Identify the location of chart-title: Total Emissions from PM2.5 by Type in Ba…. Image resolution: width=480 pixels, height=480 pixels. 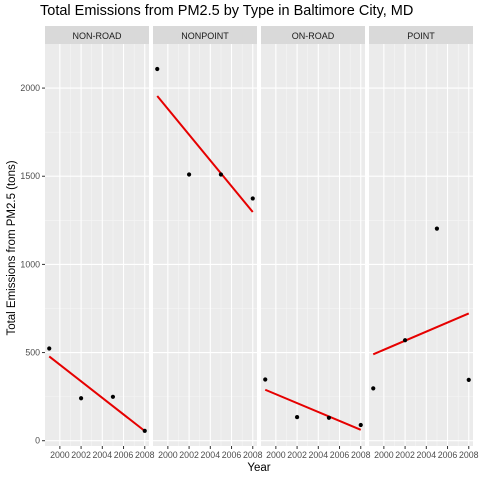
(227, 11).